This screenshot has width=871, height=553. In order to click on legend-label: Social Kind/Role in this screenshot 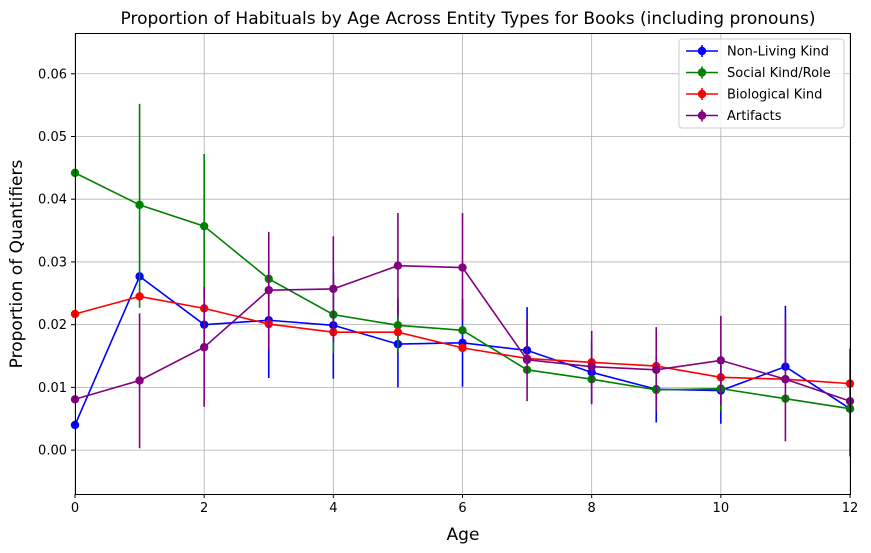, I will do `click(779, 73)`.